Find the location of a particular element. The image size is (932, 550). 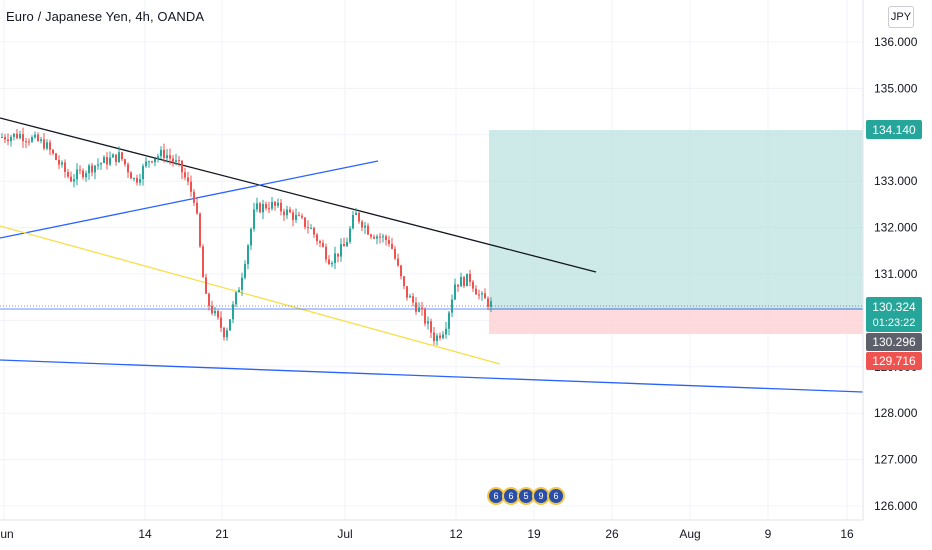

time-tick-label: 12 is located at coordinates (456, 534).